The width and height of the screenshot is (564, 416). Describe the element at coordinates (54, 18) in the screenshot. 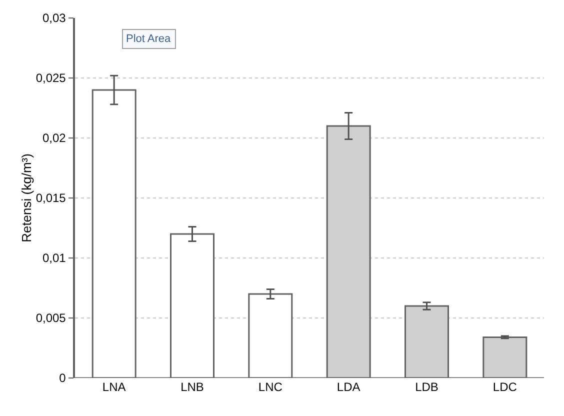

I see `y-tick-label: 0,03` at that location.